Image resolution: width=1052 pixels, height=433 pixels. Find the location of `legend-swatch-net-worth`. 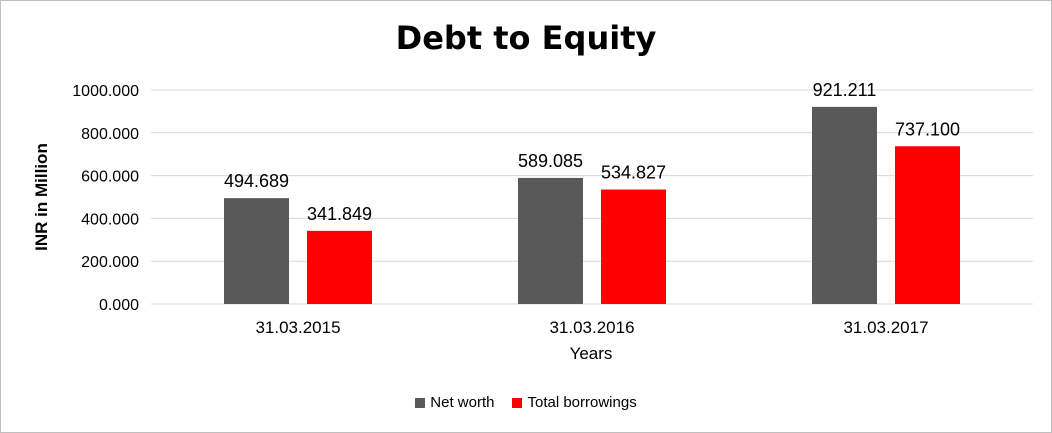

legend-swatch-net-worth is located at coordinates (420, 402).